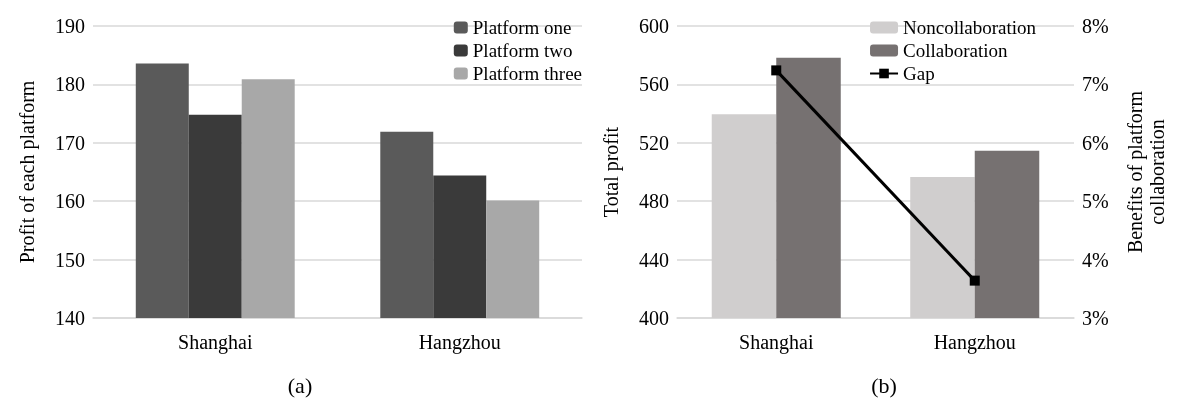 This screenshot has height=400, width=1185. Describe the element at coordinates (919, 73) in the screenshot. I see `legend-label: Gap` at that location.